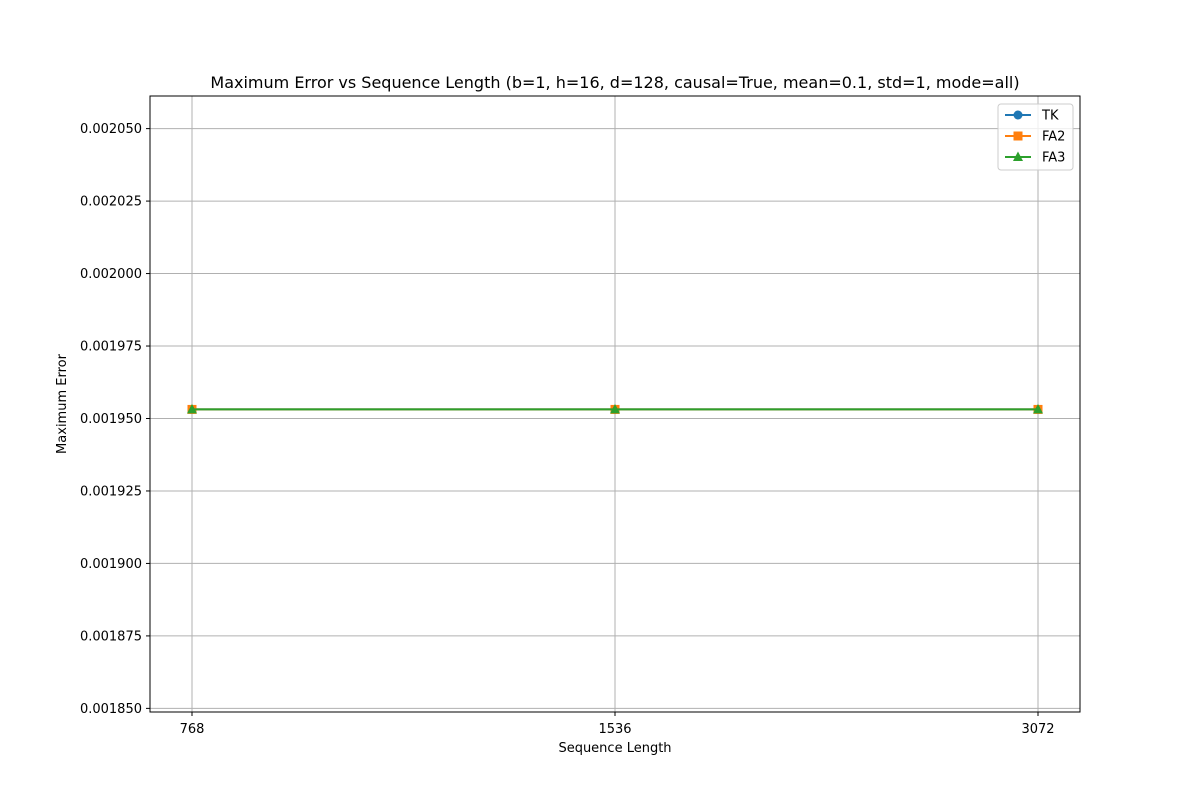  I want to click on legend-frame, so click(1035, 137).